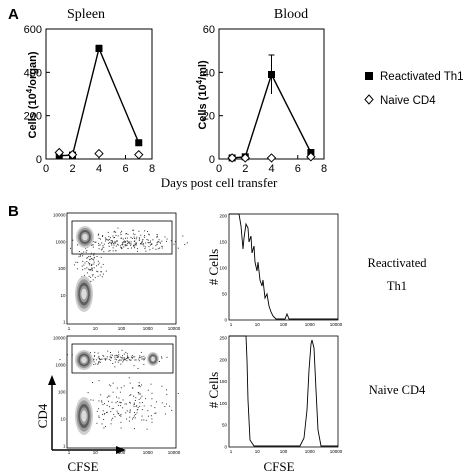 This screenshot has width=473, height=474. I want to click on count-y-tick-label: 200, so click(223, 359).